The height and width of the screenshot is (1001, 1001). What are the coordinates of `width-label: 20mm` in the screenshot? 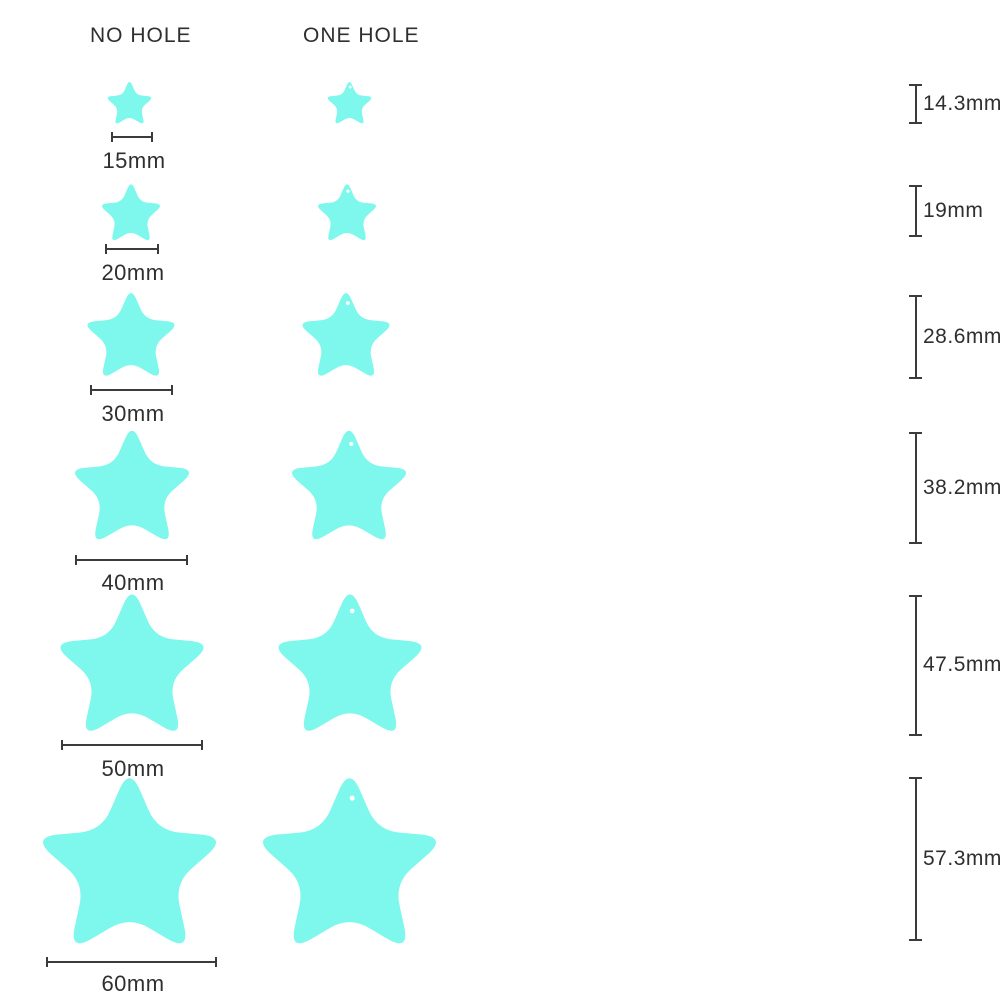 It's located at (133, 272).